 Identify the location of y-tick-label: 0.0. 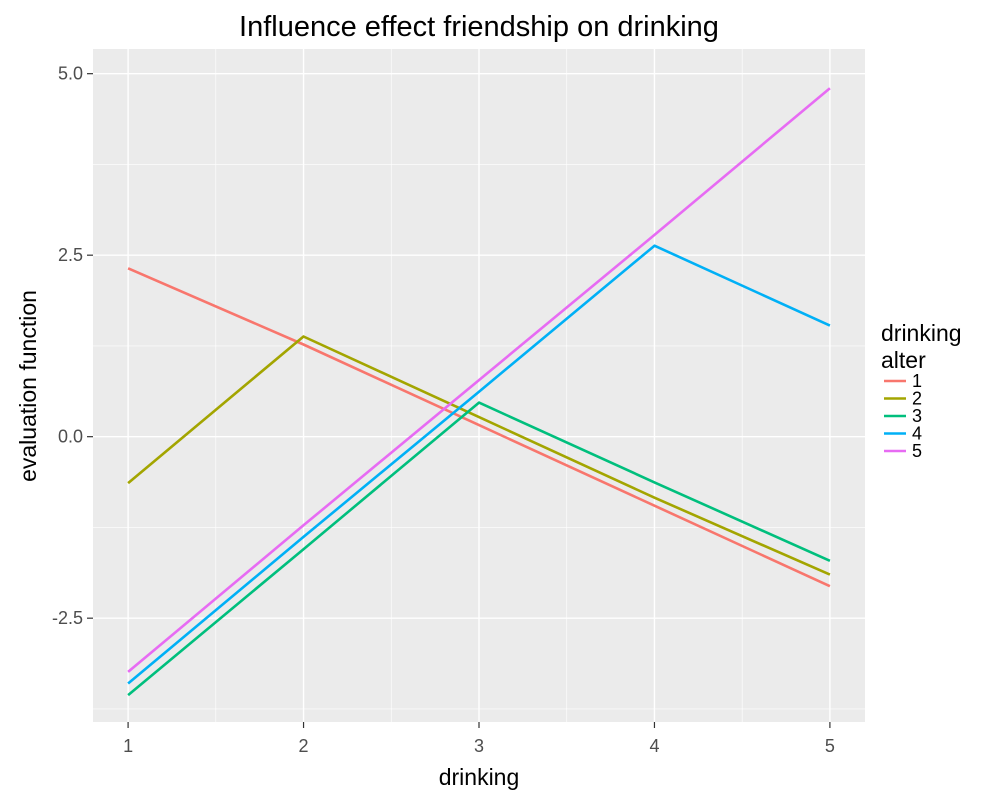
(70, 437).